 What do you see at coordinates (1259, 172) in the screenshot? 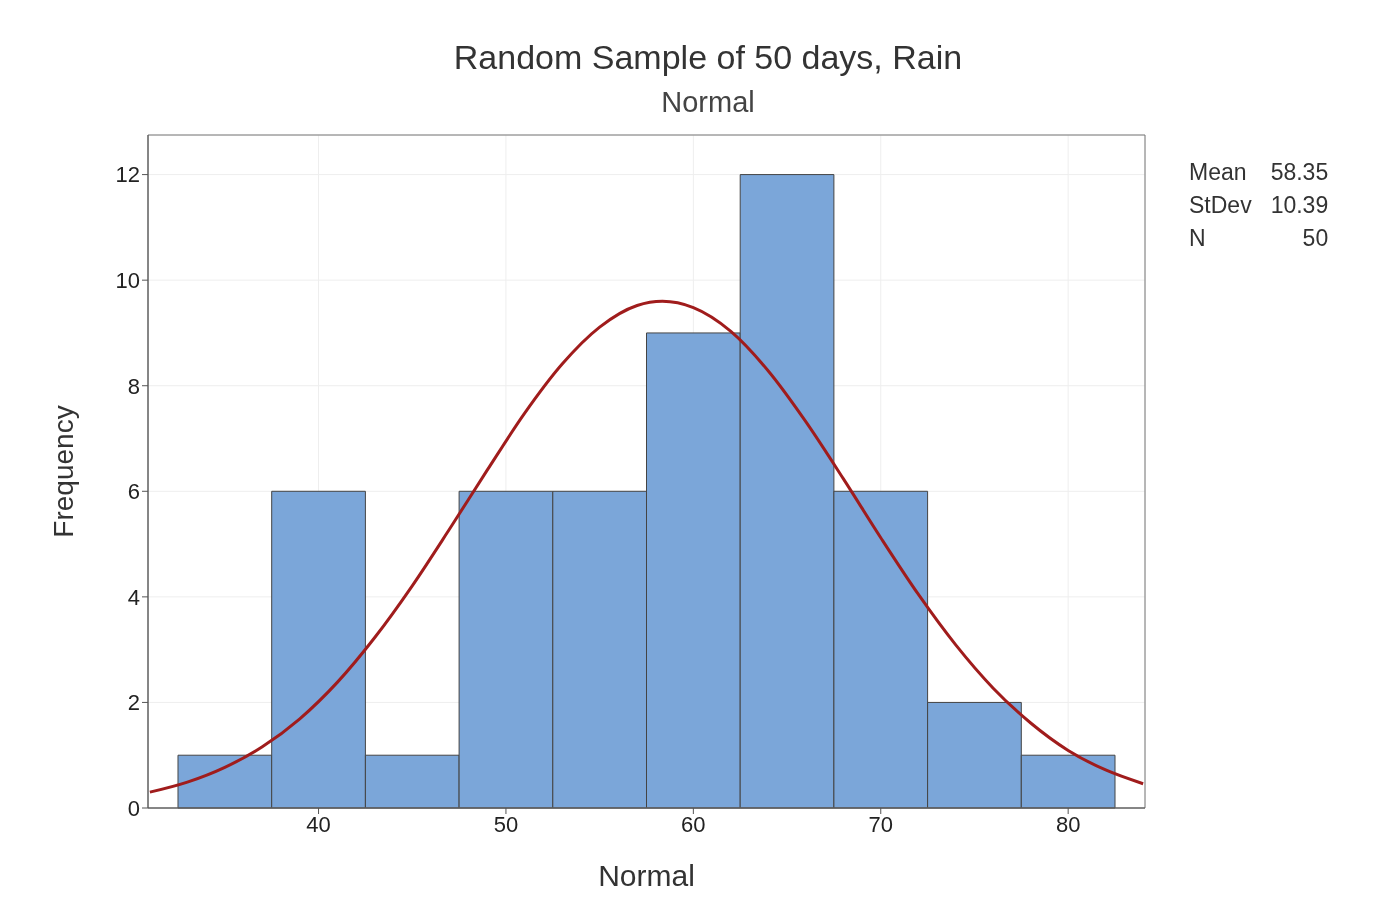
I see `text: Mean 58.35` at bounding box center [1259, 172].